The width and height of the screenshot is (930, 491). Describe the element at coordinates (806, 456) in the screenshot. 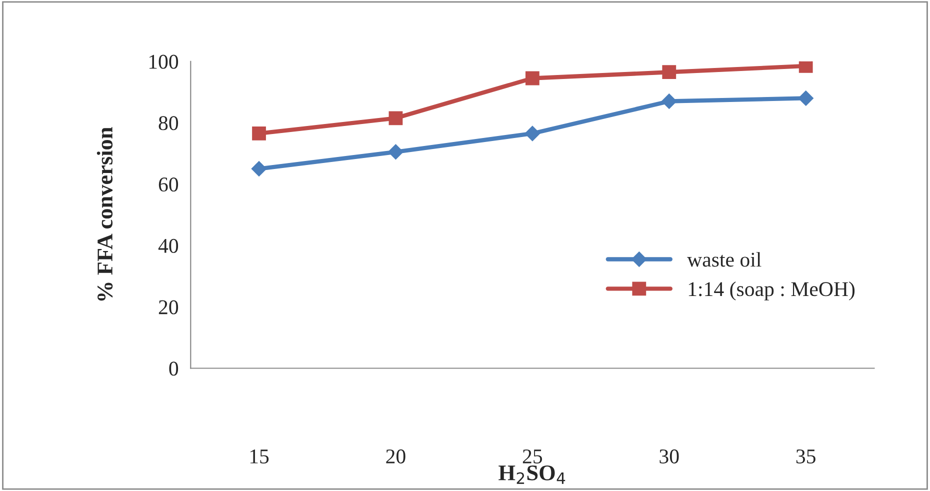

I see `x-tick-label: 35` at that location.